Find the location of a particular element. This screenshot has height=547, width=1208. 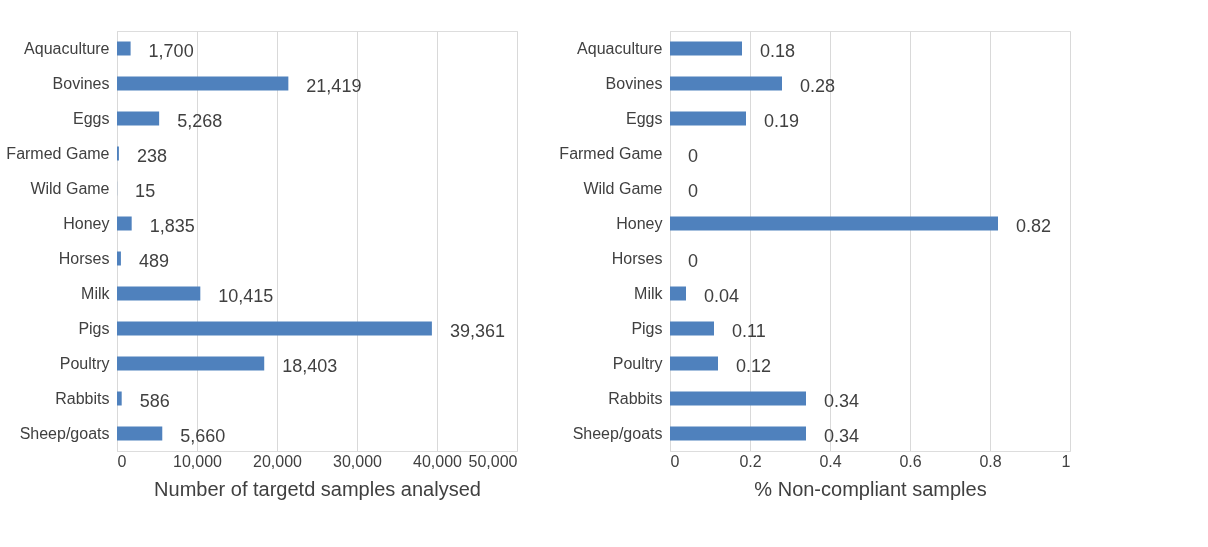

data-label: 21,419 is located at coordinates (334, 85).